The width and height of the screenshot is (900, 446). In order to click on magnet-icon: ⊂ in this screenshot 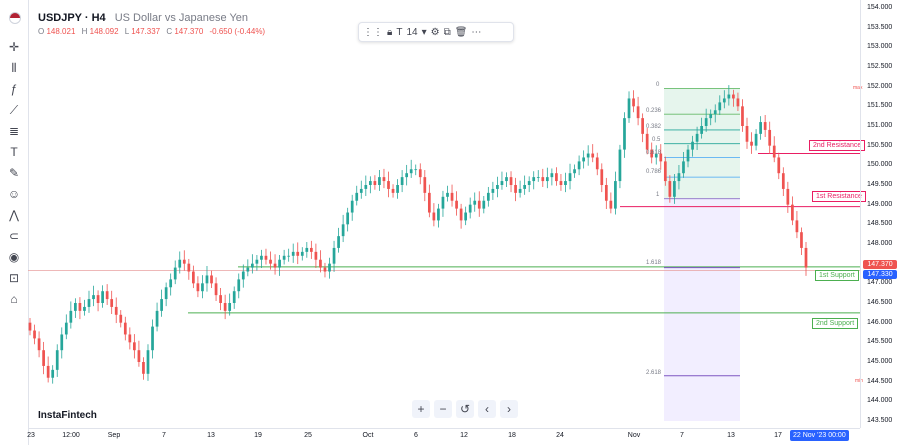, I will do `click(14, 236)`.